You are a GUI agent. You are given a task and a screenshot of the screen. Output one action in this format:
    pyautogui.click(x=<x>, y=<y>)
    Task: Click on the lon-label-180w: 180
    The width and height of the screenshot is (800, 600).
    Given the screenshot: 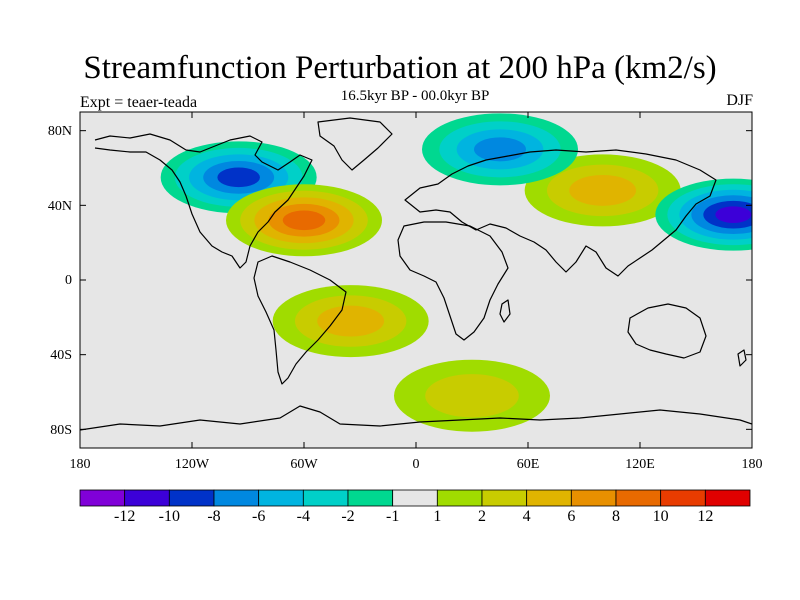 What is the action you would take?
    pyautogui.click(x=80, y=464)
    